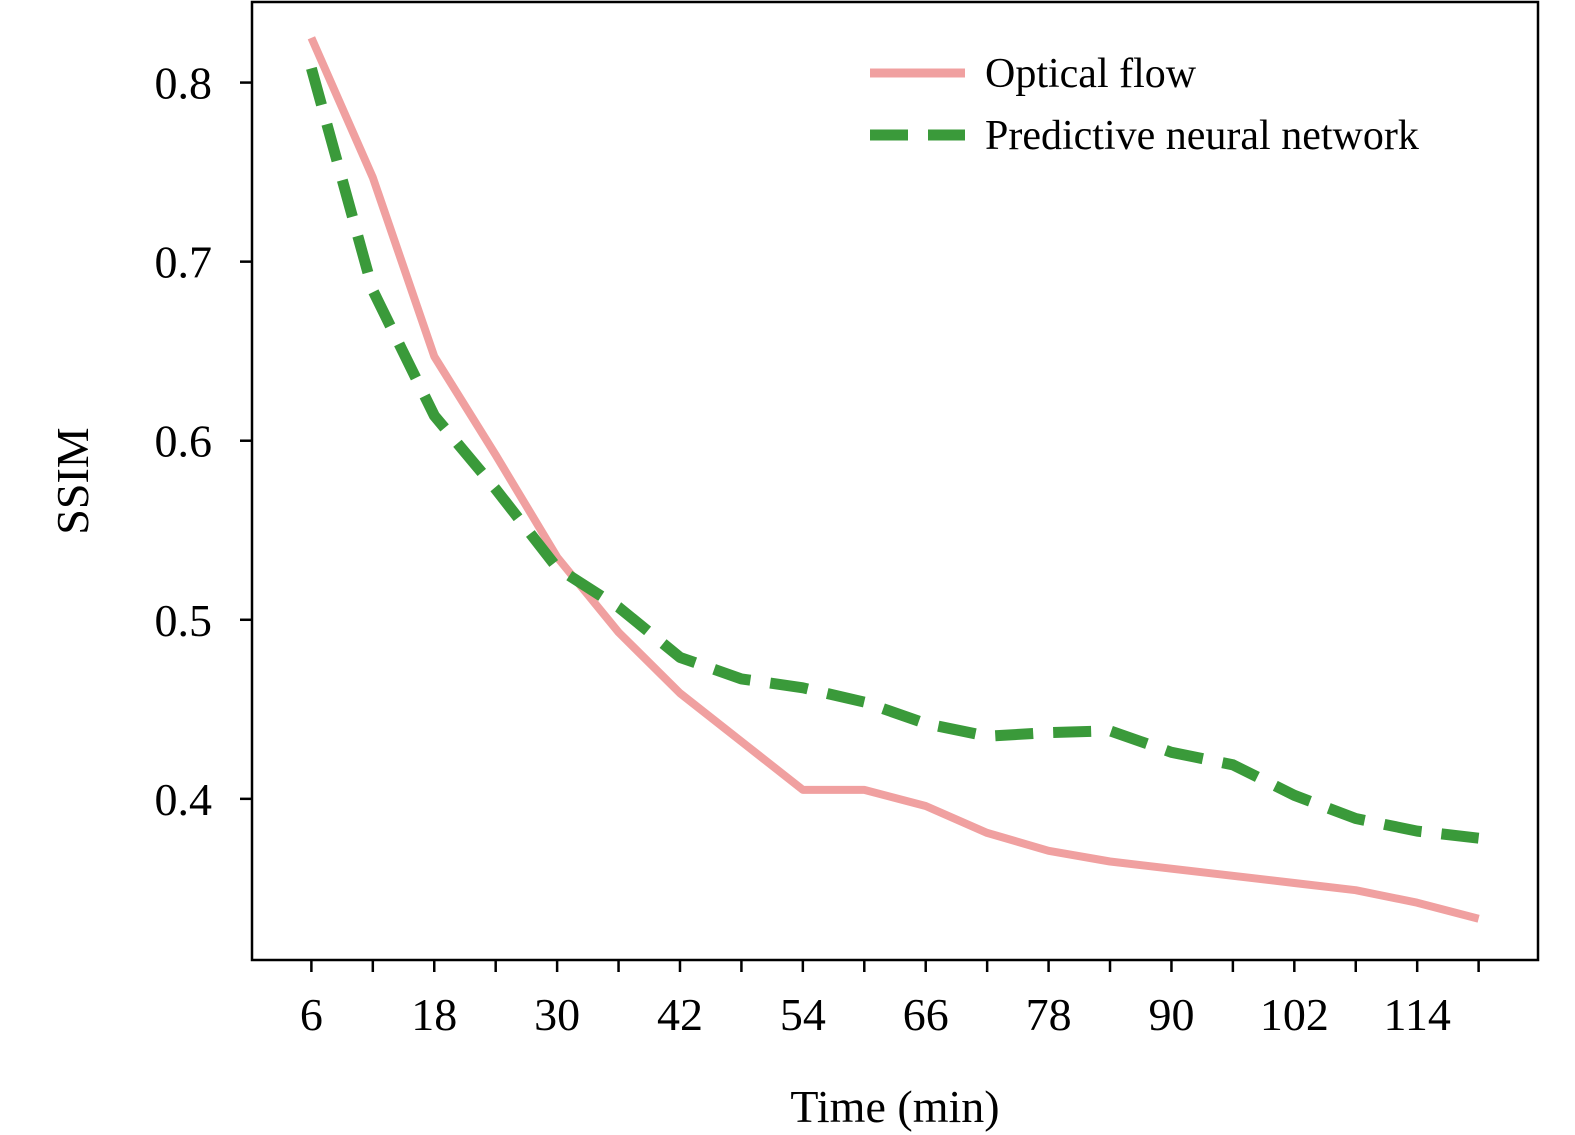 Image resolution: width=1575 pixels, height=1135 pixels. Describe the element at coordinates (184, 262) in the screenshot. I see `y-tick-label: 0.7` at that location.